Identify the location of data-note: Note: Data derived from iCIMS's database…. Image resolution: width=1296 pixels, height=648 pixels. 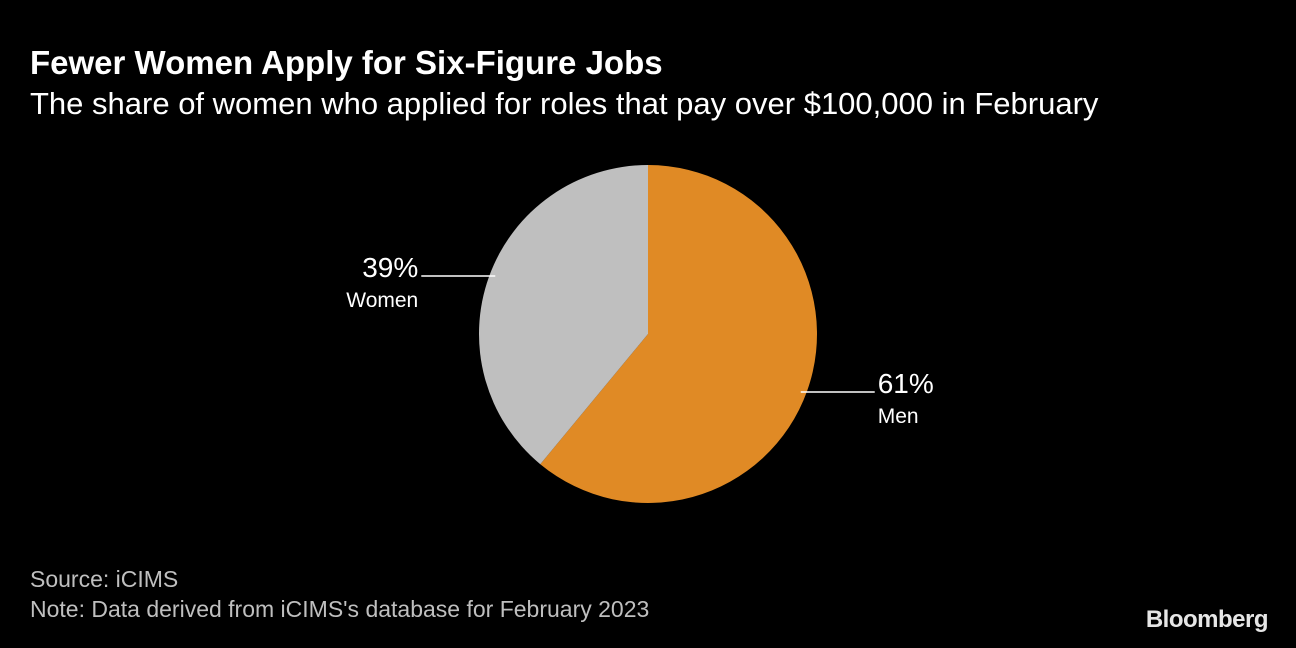
(340, 609).